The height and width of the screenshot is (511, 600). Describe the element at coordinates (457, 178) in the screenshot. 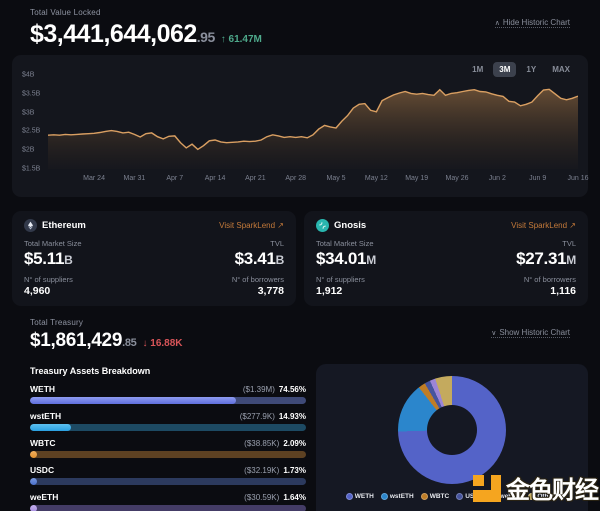

I see `x-tick-label: May 26` at that location.